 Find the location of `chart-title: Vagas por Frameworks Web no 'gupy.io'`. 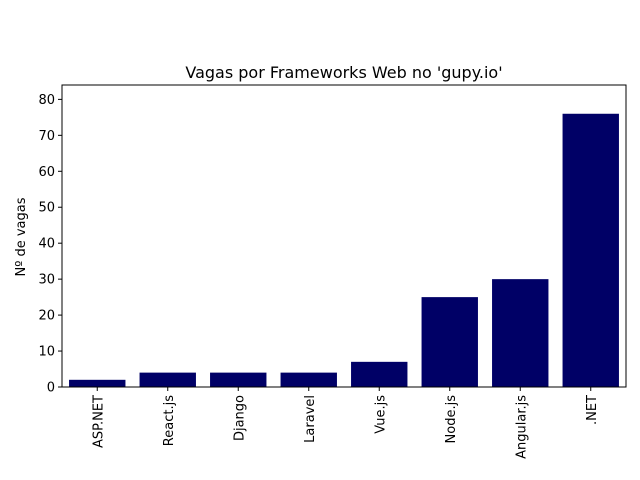

chart-title: Vagas por Frameworks Web no 'gupy.io' is located at coordinates (343, 72).